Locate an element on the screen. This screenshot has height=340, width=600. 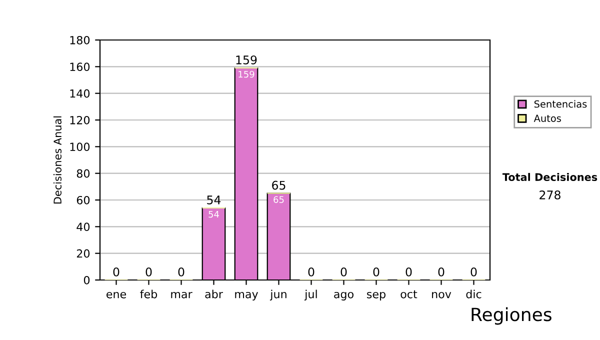
total-label: 54 is located at coordinates (214, 200).